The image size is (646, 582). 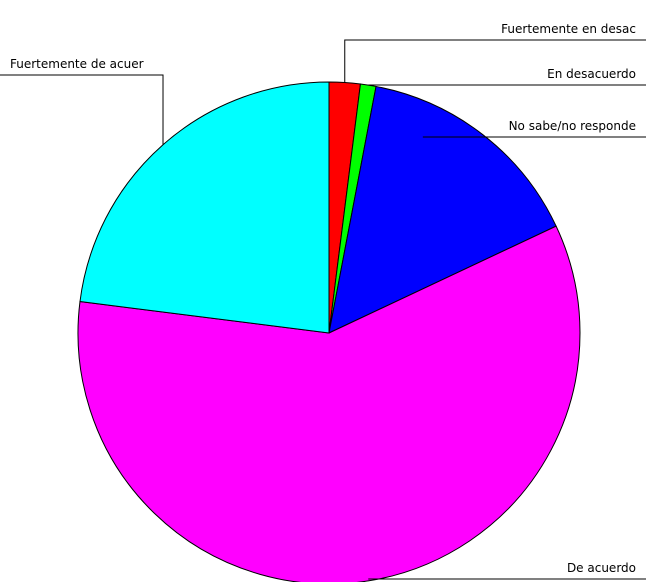 What do you see at coordinates (591, 74) in the screenshot?
I see `slice-label: En desacuerdo` at bounding box center [591, 74].